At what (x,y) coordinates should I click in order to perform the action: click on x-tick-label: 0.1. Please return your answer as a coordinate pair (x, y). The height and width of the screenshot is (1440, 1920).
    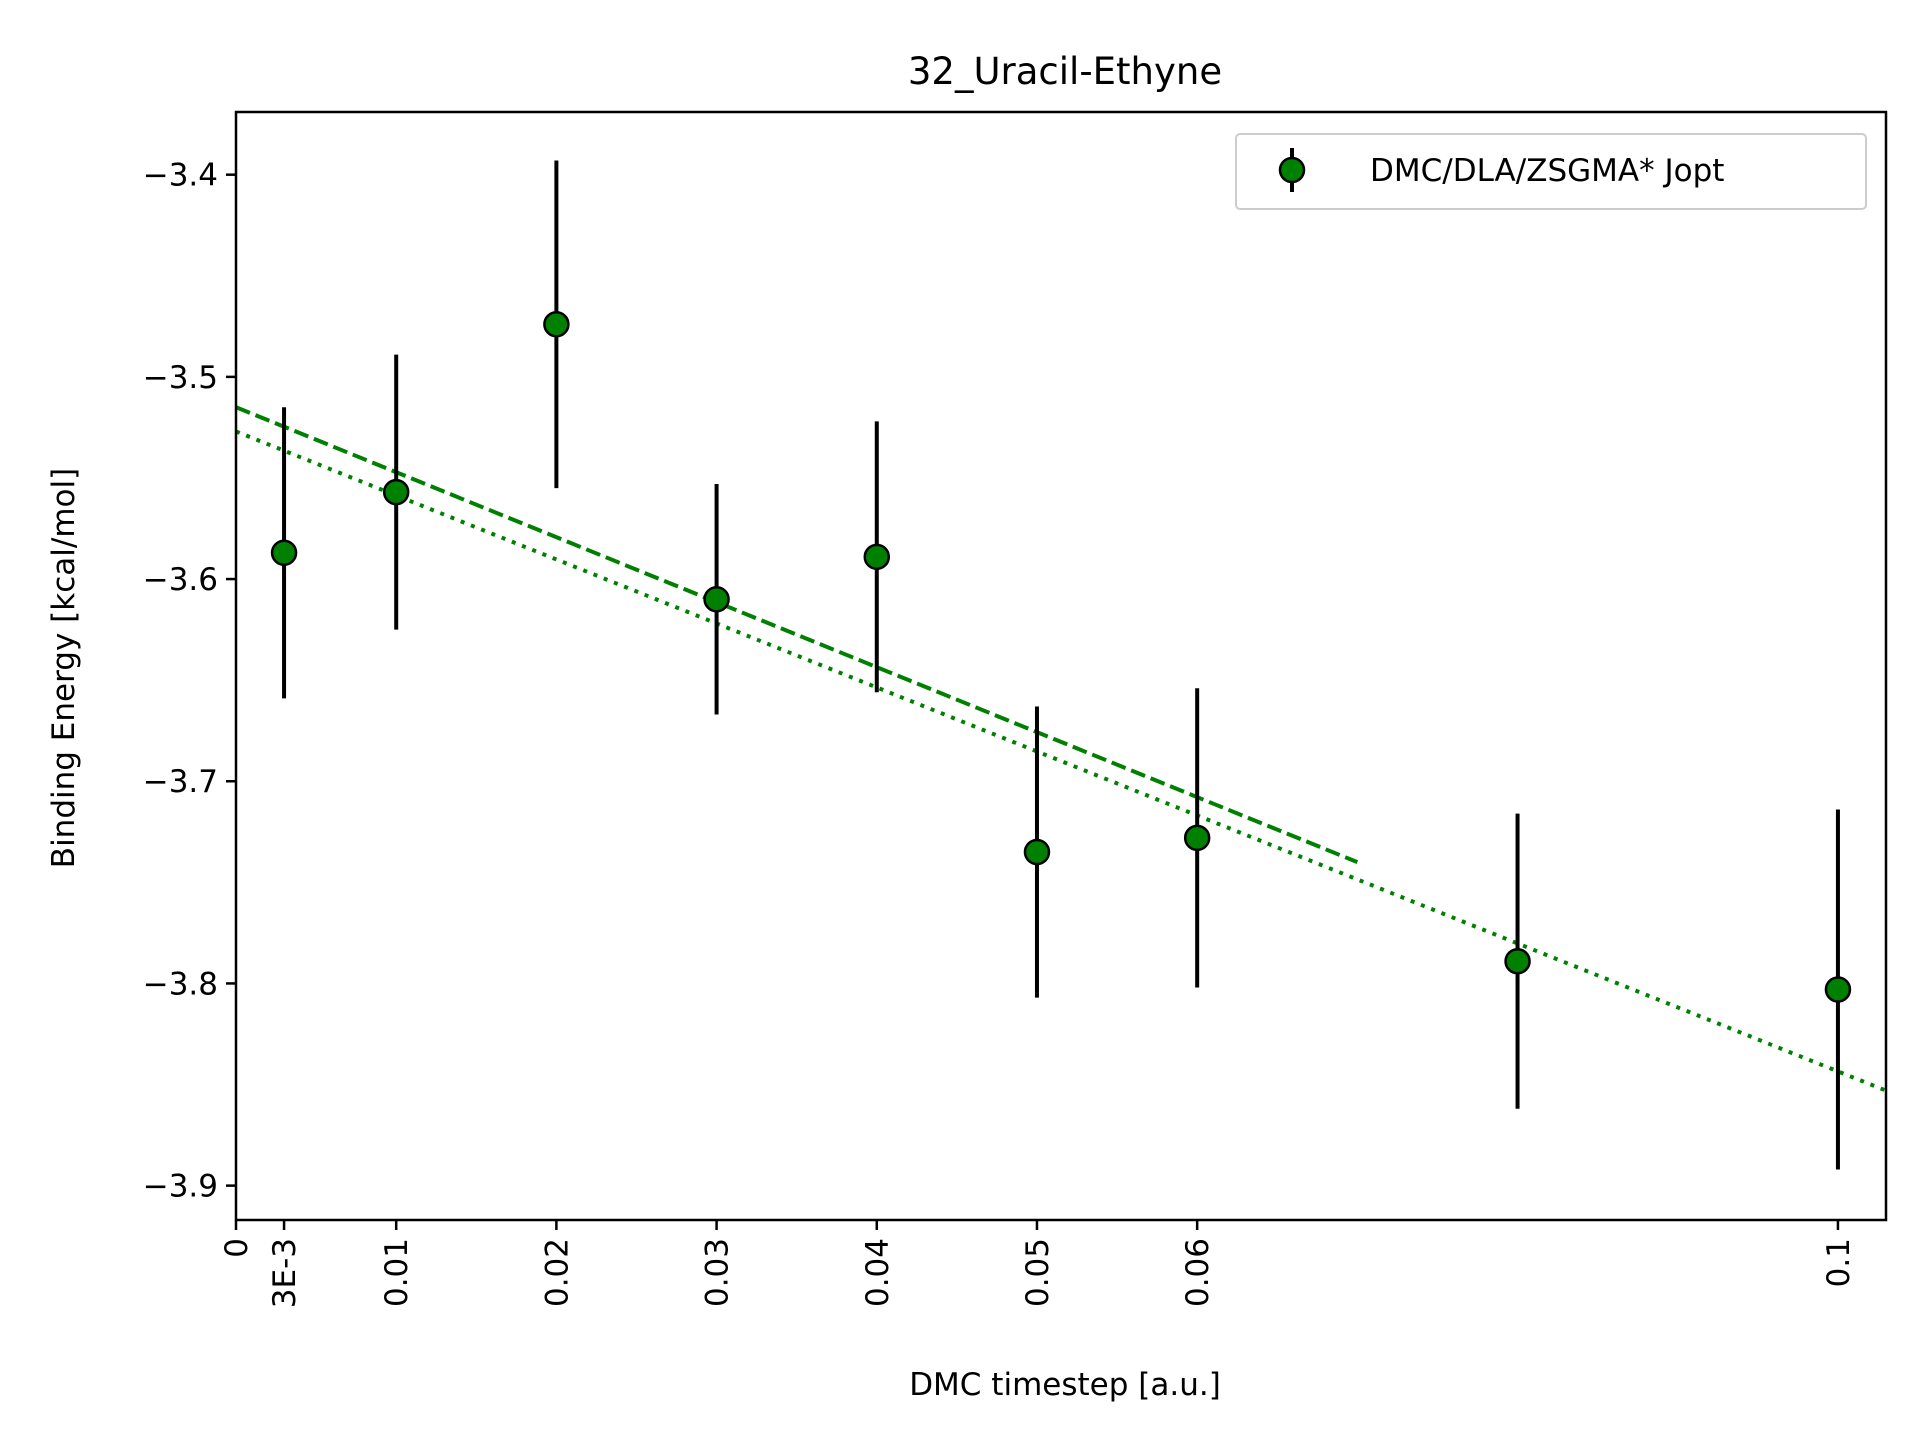
    Looking at the image, I should click on (1839, 1262).